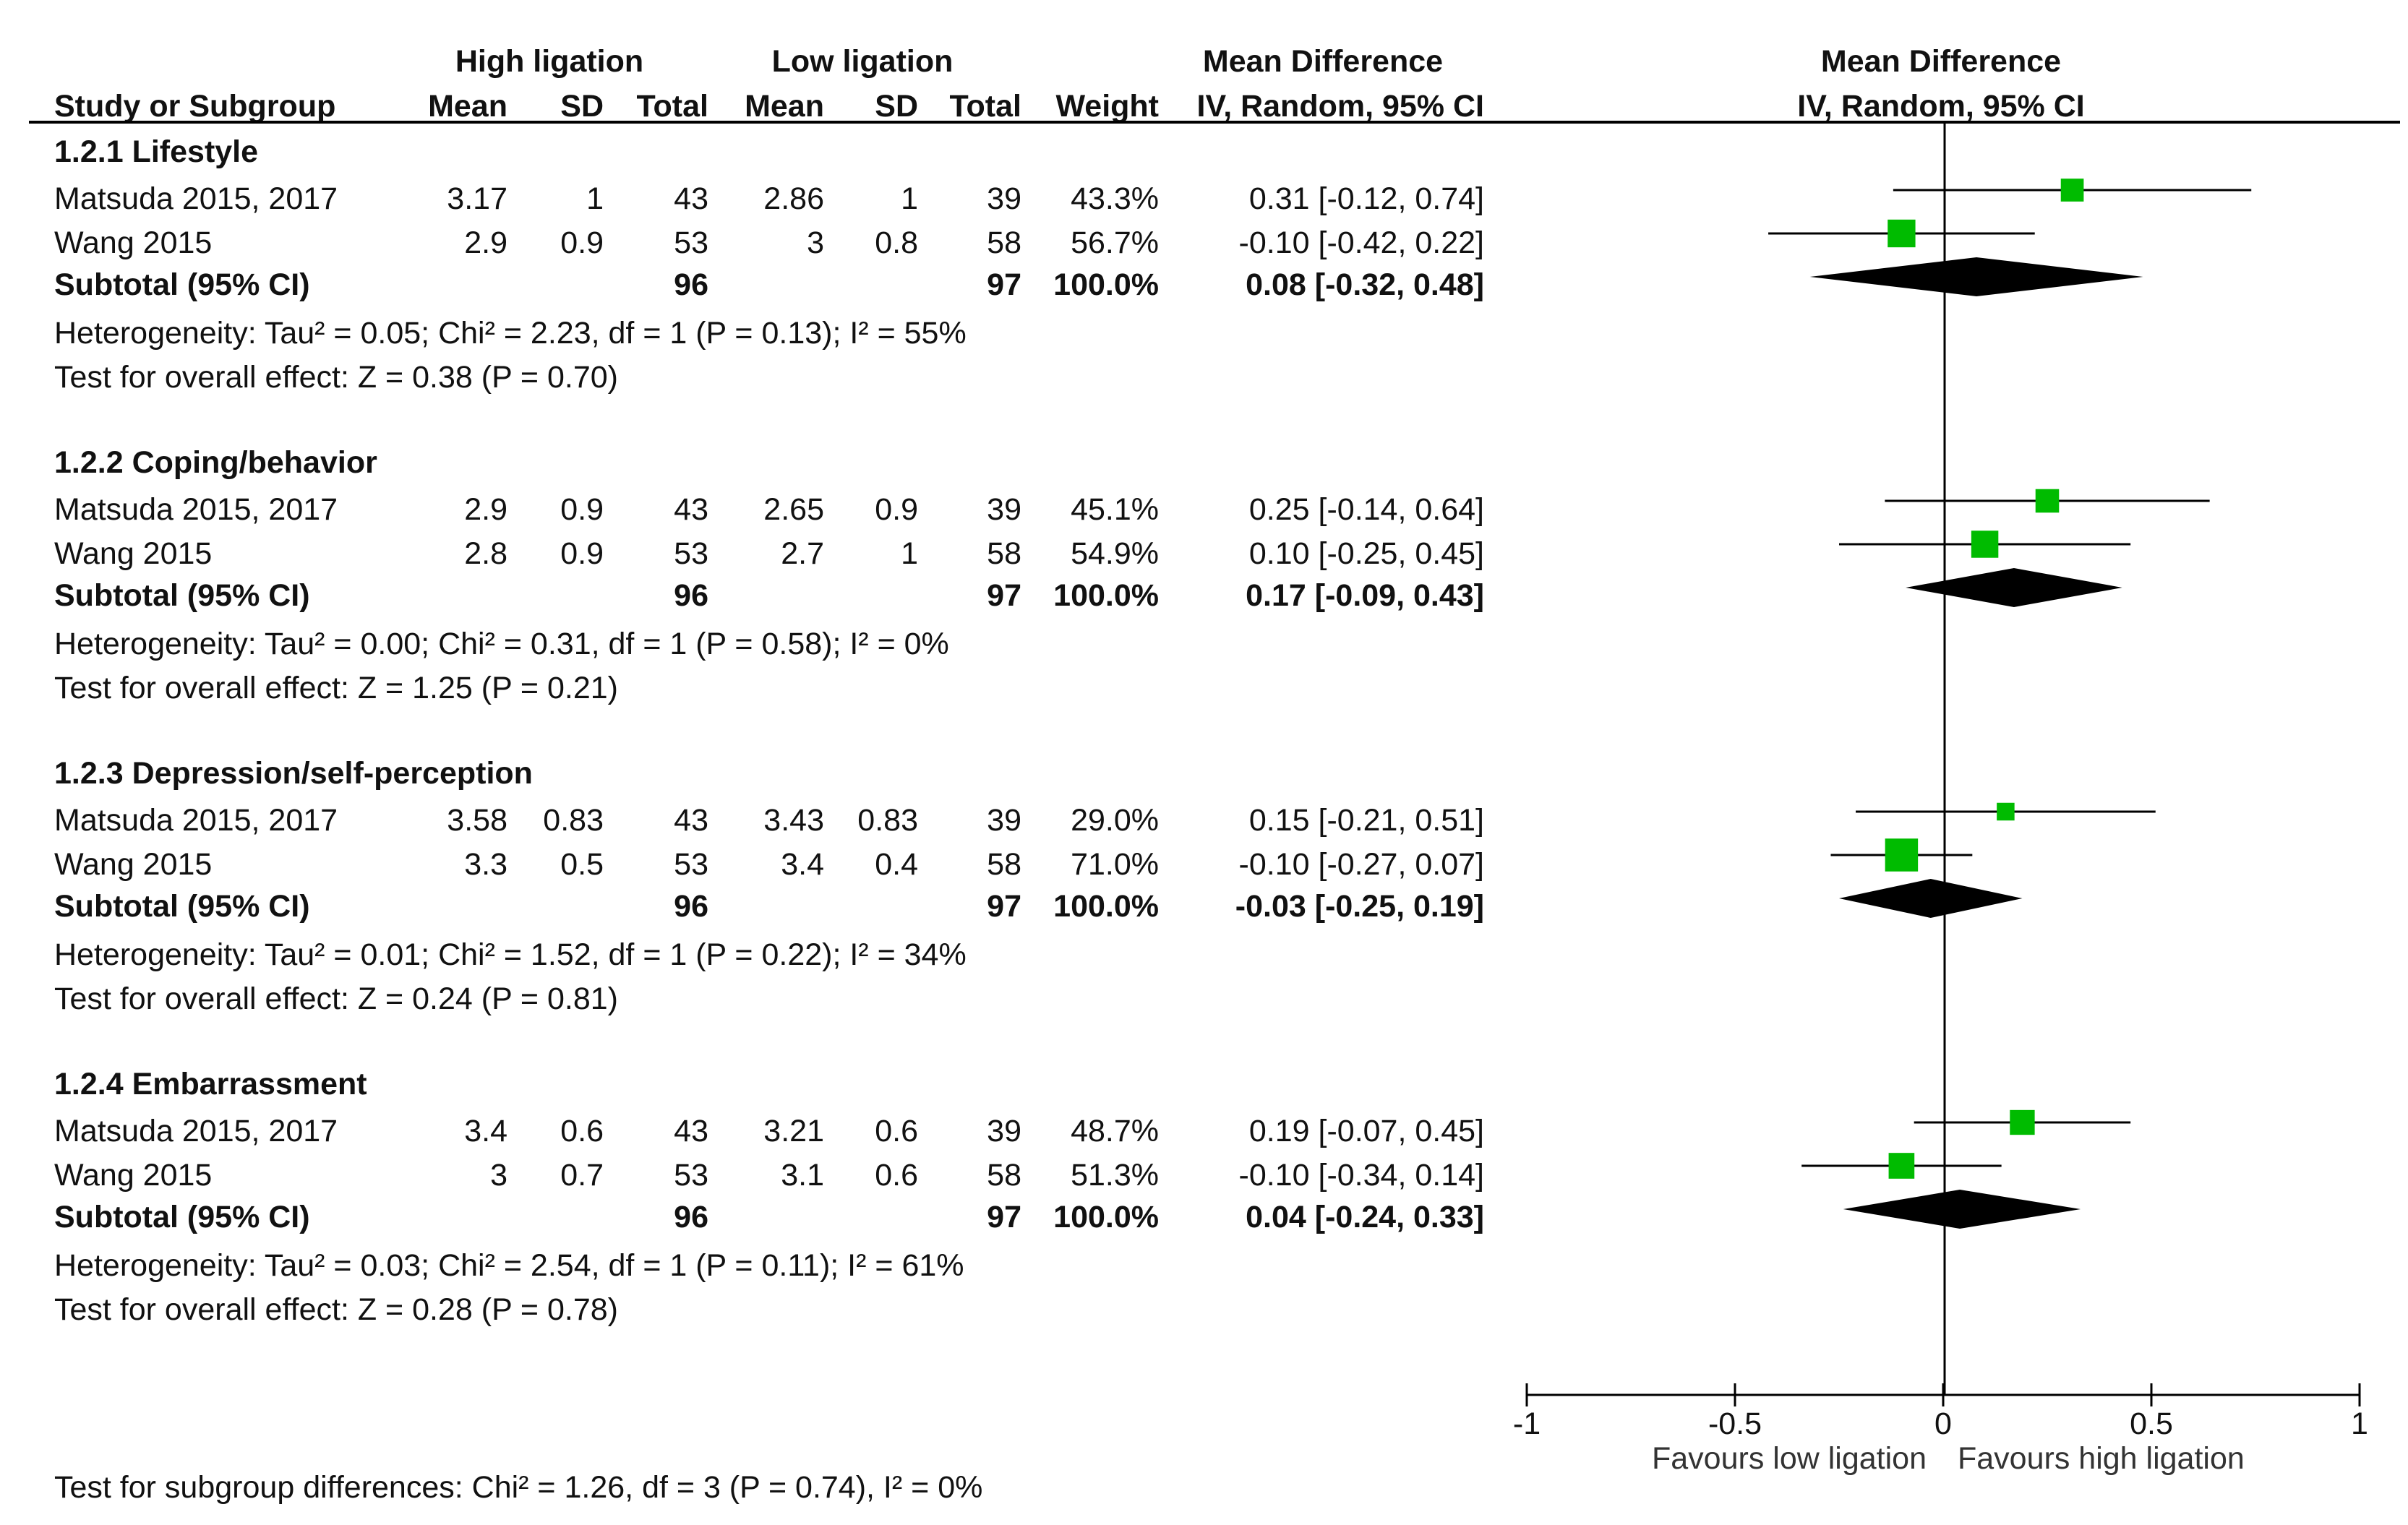  I want to click on study-mean2: 2.86, so click(793, 198).